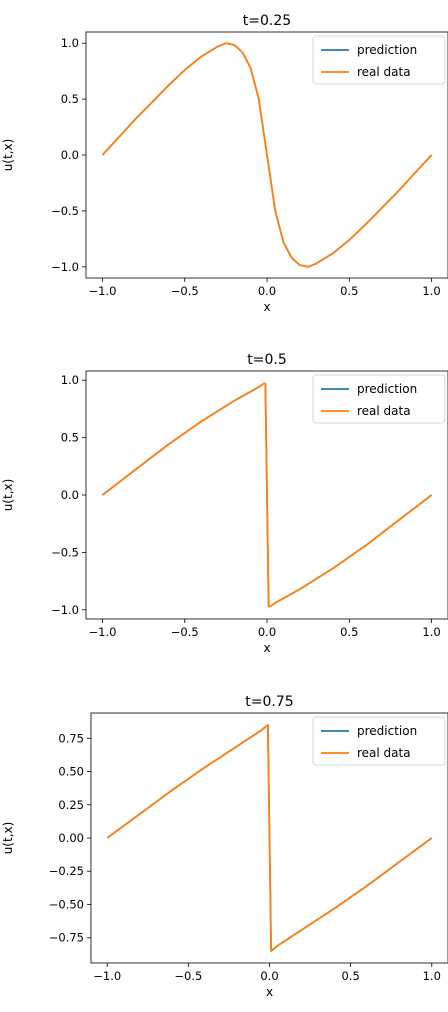 The image size is (448, 1012). What do you see at coordinates (71, 838) in the screenshot?
I see `y-tick-label: 0.00` at bounding box center [71, 838].